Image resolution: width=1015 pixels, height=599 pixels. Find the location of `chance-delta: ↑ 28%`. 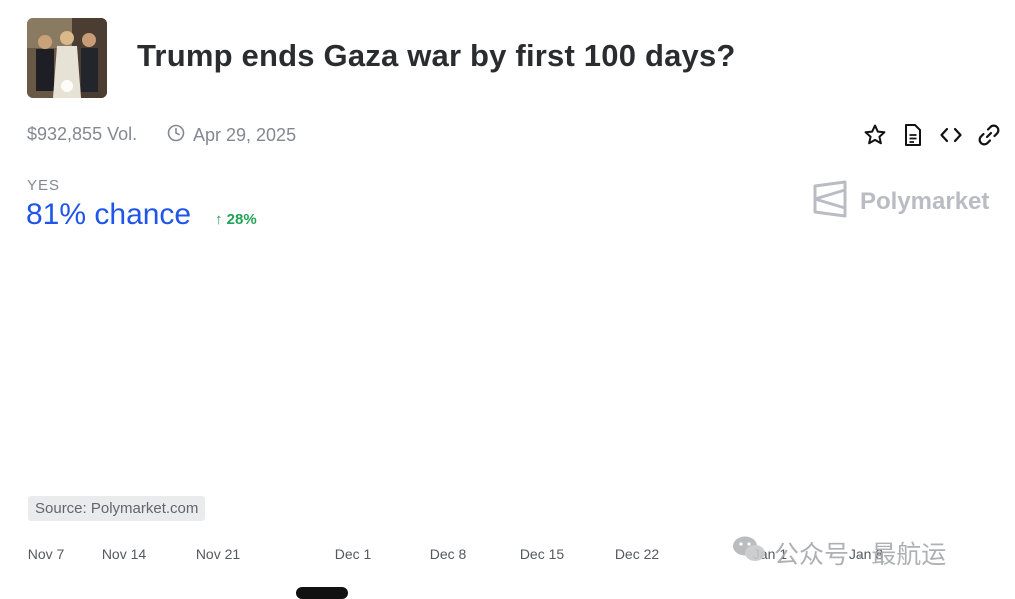

chance-delta: ↑ 28% is located at coordinates (236, 219).